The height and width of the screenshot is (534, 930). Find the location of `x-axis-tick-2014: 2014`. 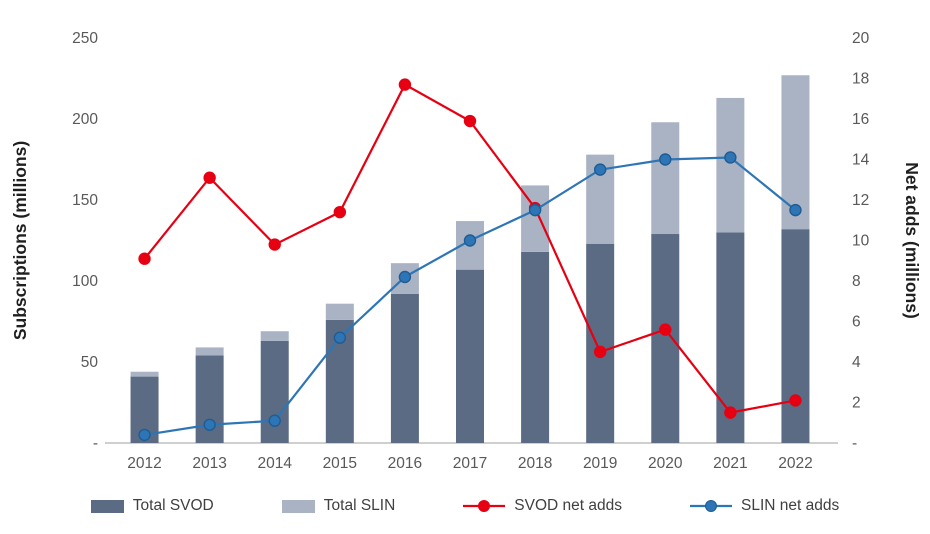

x-axis-tick-2014: 2014 is located at coordinates (274, 463).